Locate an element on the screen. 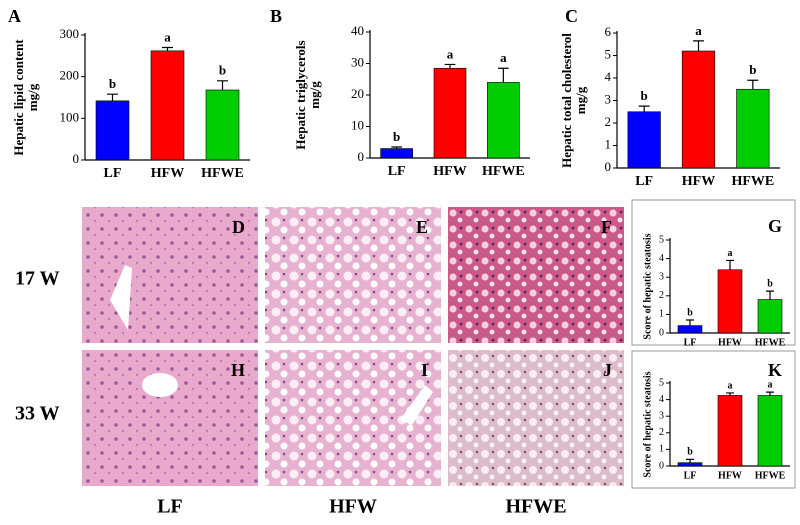 Image resolution: width=800 pixels, height=525 pixels. panel-letter: K is located at coordinates (775, 370).